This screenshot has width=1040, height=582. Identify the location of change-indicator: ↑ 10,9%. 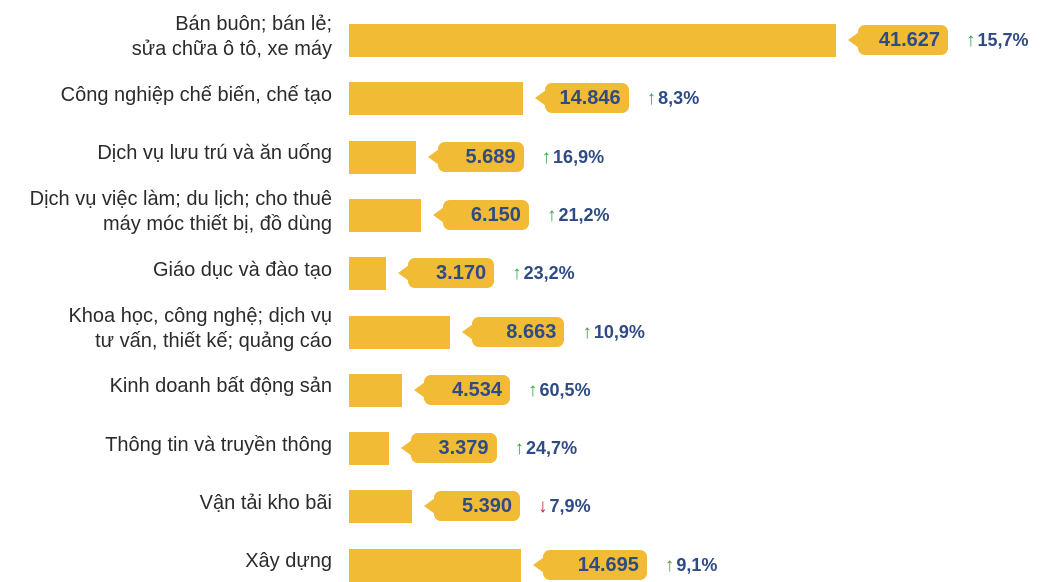
(613, 332).